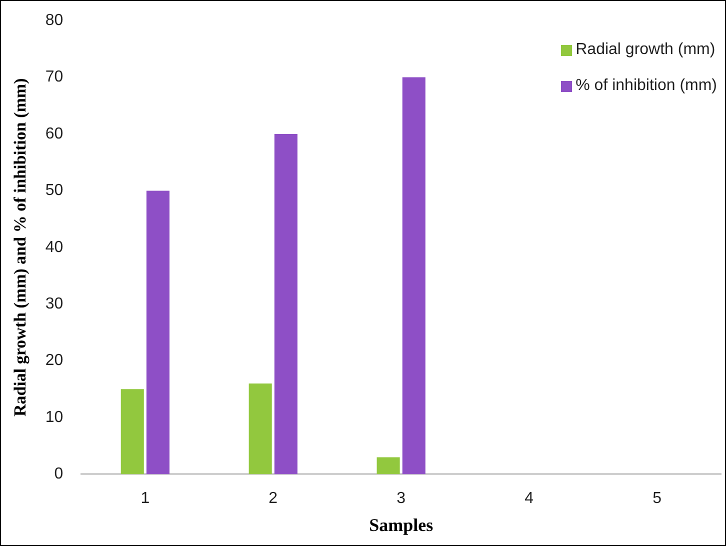 The height and width of the screenshot is (546, 726). I want to click on x-tick-label: 4, so click(529, 499).